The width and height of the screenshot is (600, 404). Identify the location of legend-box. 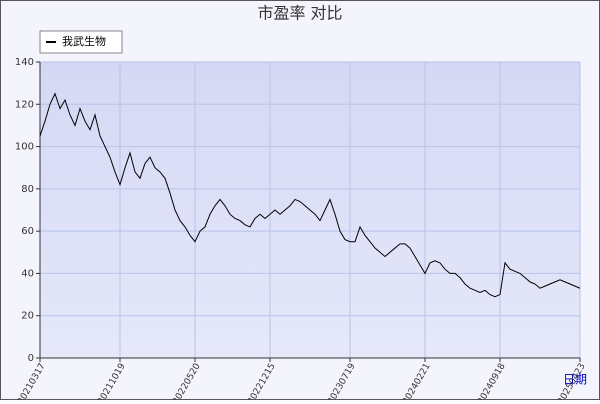
(81, 42).